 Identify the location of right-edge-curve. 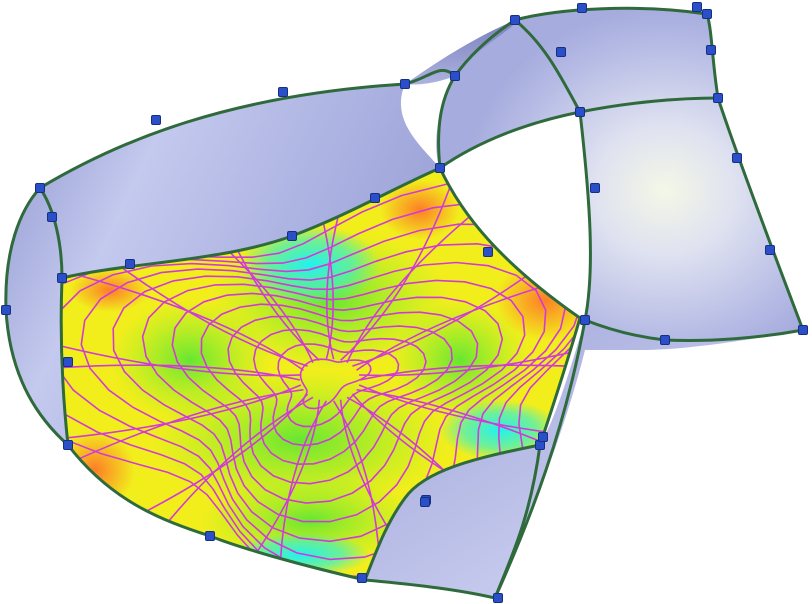
(755, 172).